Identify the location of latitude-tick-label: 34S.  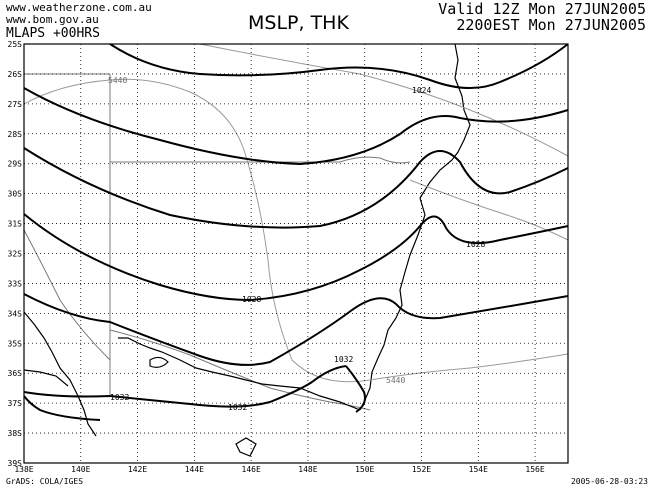
(15, 313).